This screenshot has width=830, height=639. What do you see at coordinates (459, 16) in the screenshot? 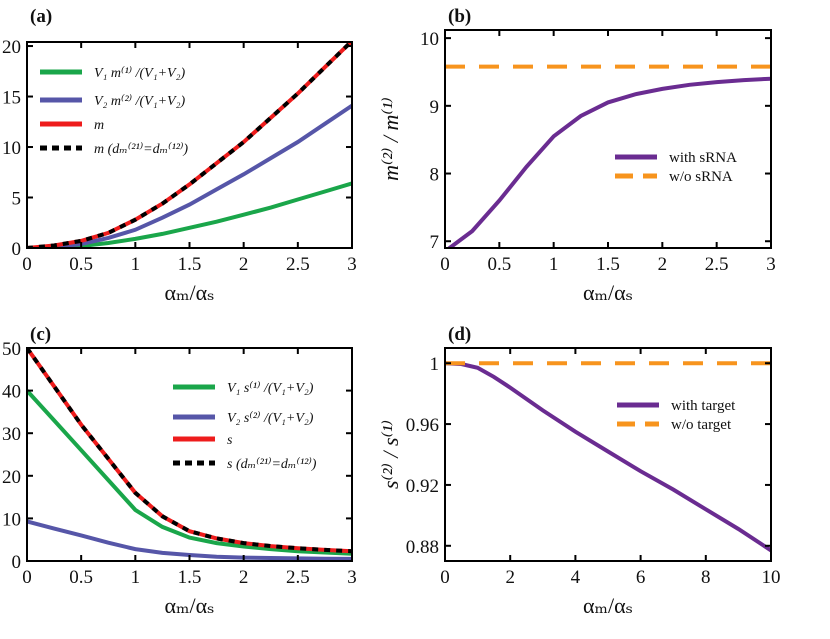
I see `panel-label: (b)` at bounding box center [459, 16].